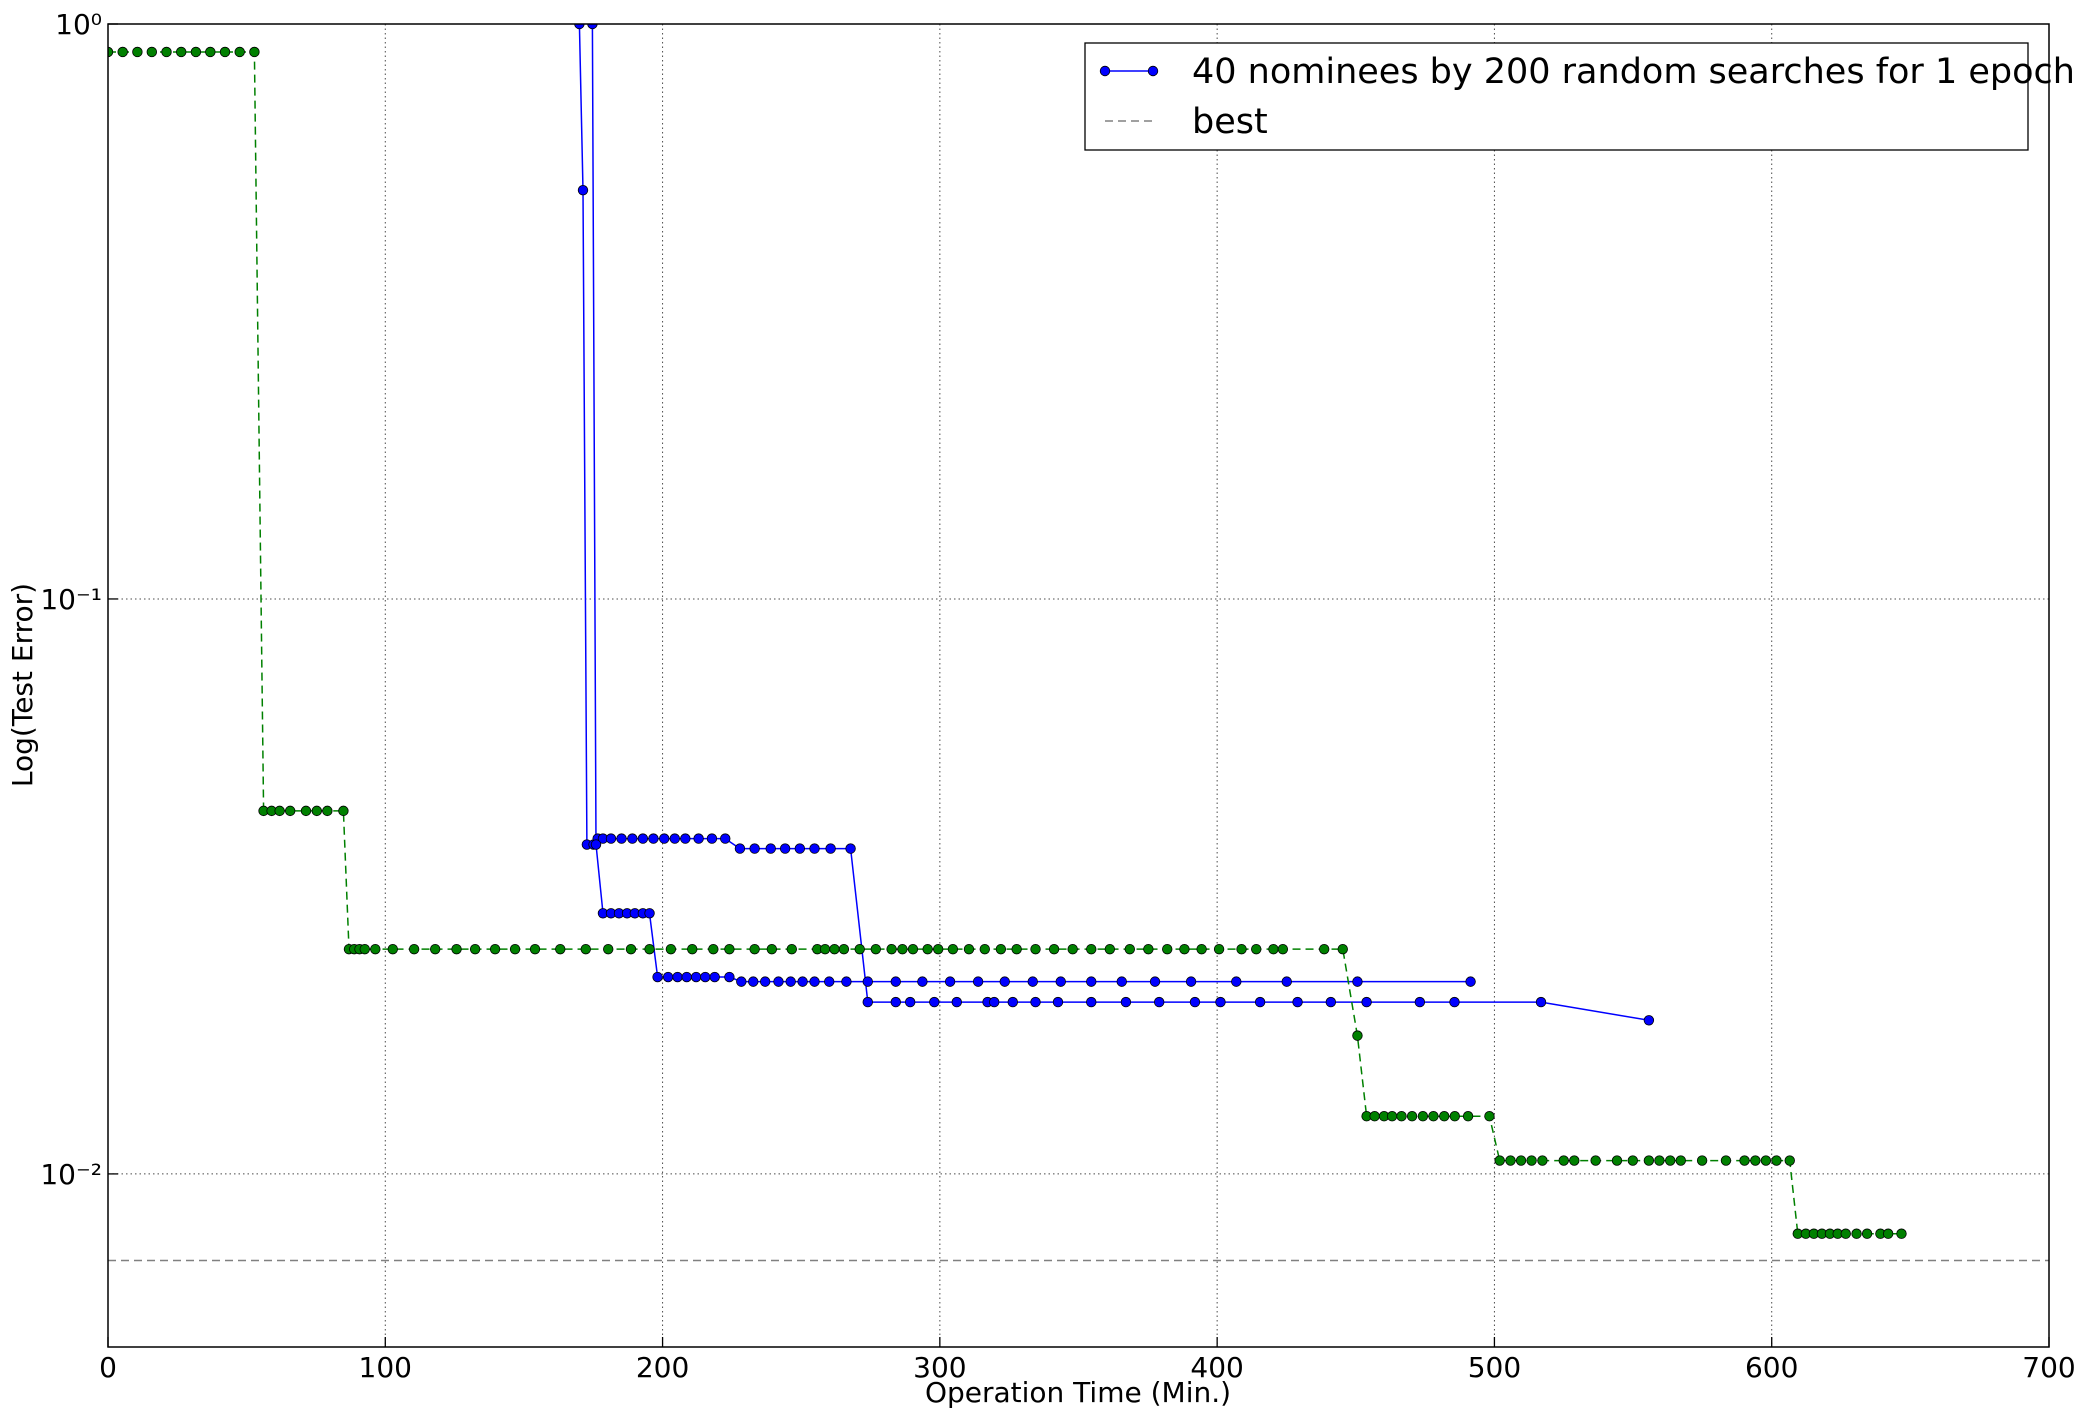 This screenshot has height=1421, width=2080. Describe the element at coordinates (939, 1367) in the screenshot. I see `x-tick-label: 300` at that location.